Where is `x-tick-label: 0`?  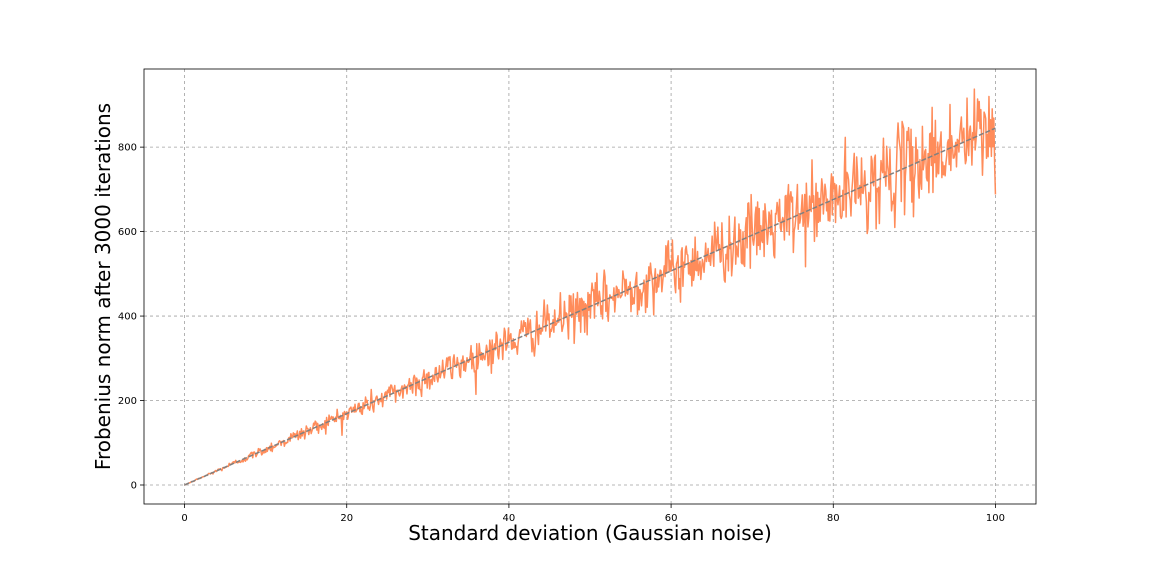
x-tick-label: 0 is located at coordinates (184, 518).